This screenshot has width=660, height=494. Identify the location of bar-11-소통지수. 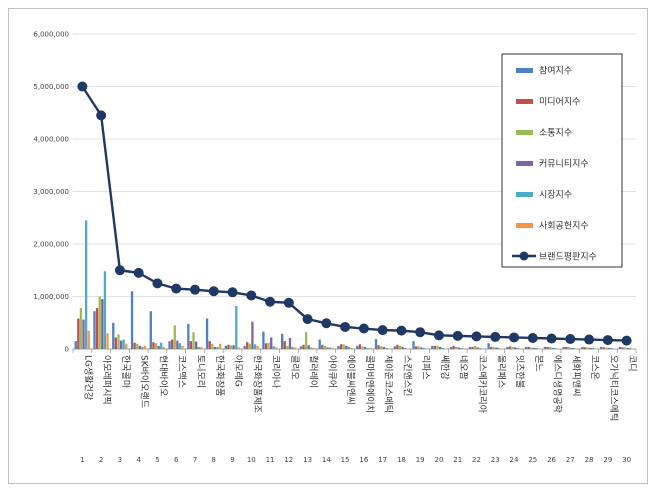
(268, 345).